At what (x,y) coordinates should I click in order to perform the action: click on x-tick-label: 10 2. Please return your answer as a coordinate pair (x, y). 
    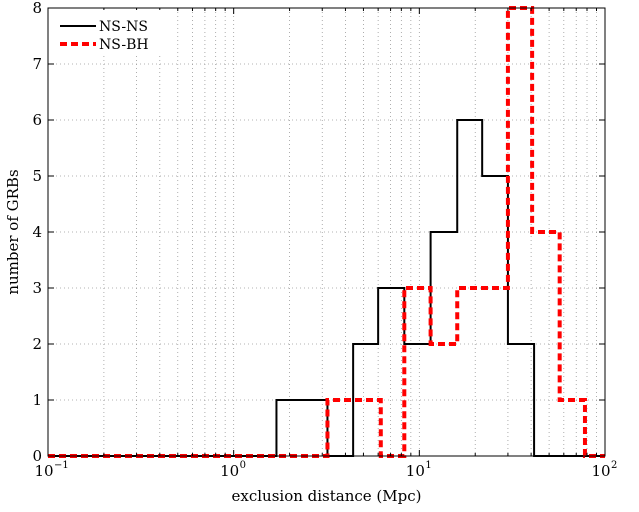
    Looking at the image, I should click on (604, 470).